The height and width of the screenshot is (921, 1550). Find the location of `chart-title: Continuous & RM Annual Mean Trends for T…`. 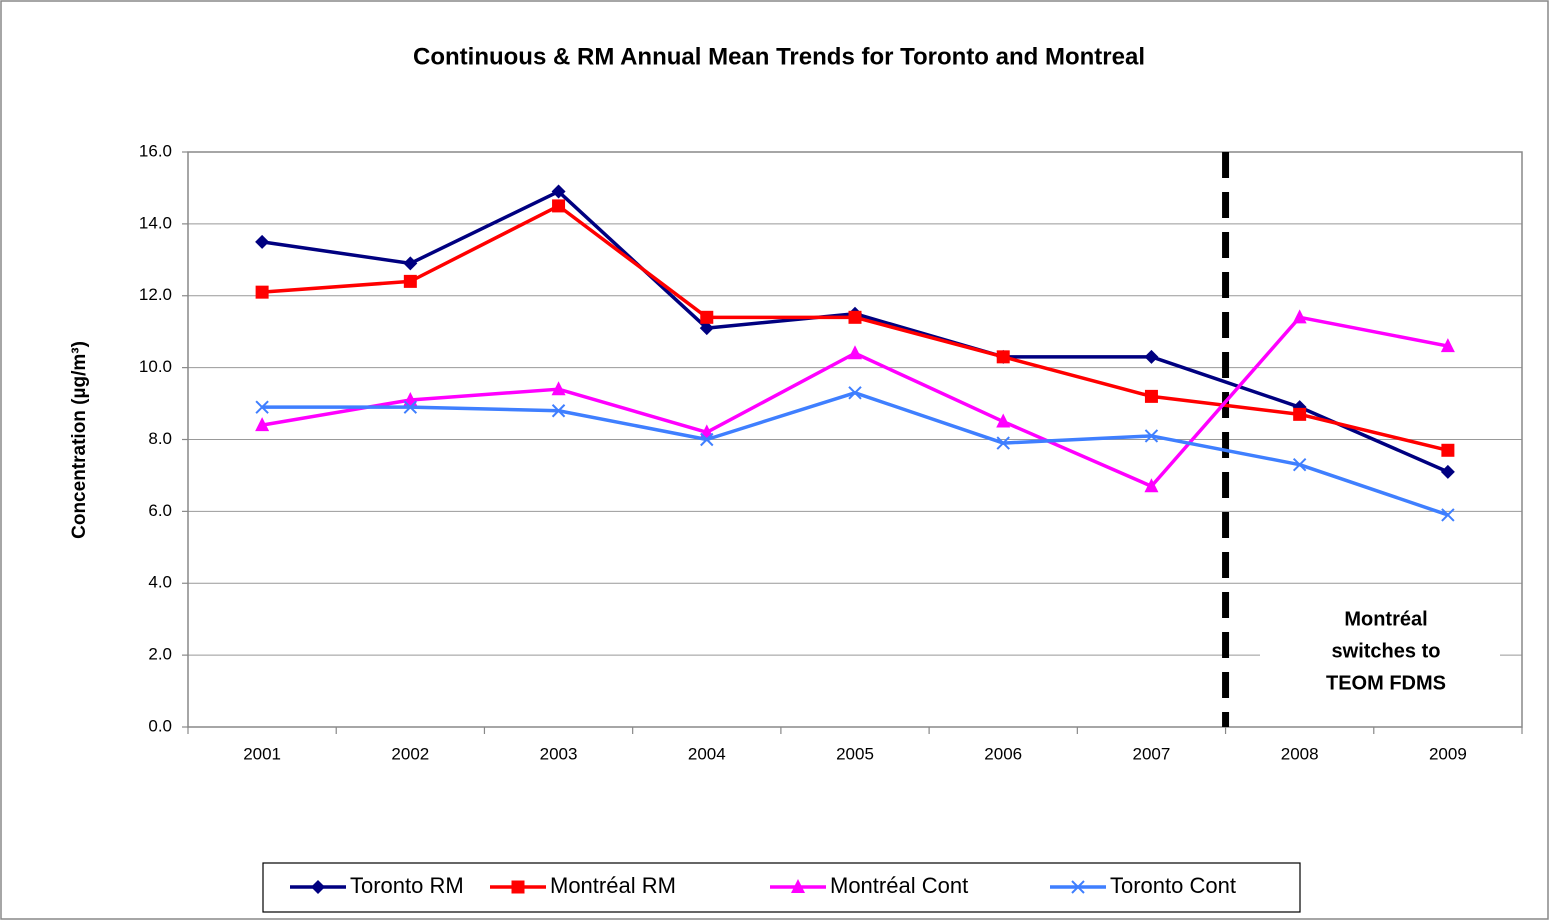

chart-title: Continuous & RM Annual Mean Trends for T… is located at coordinates (779, 56).